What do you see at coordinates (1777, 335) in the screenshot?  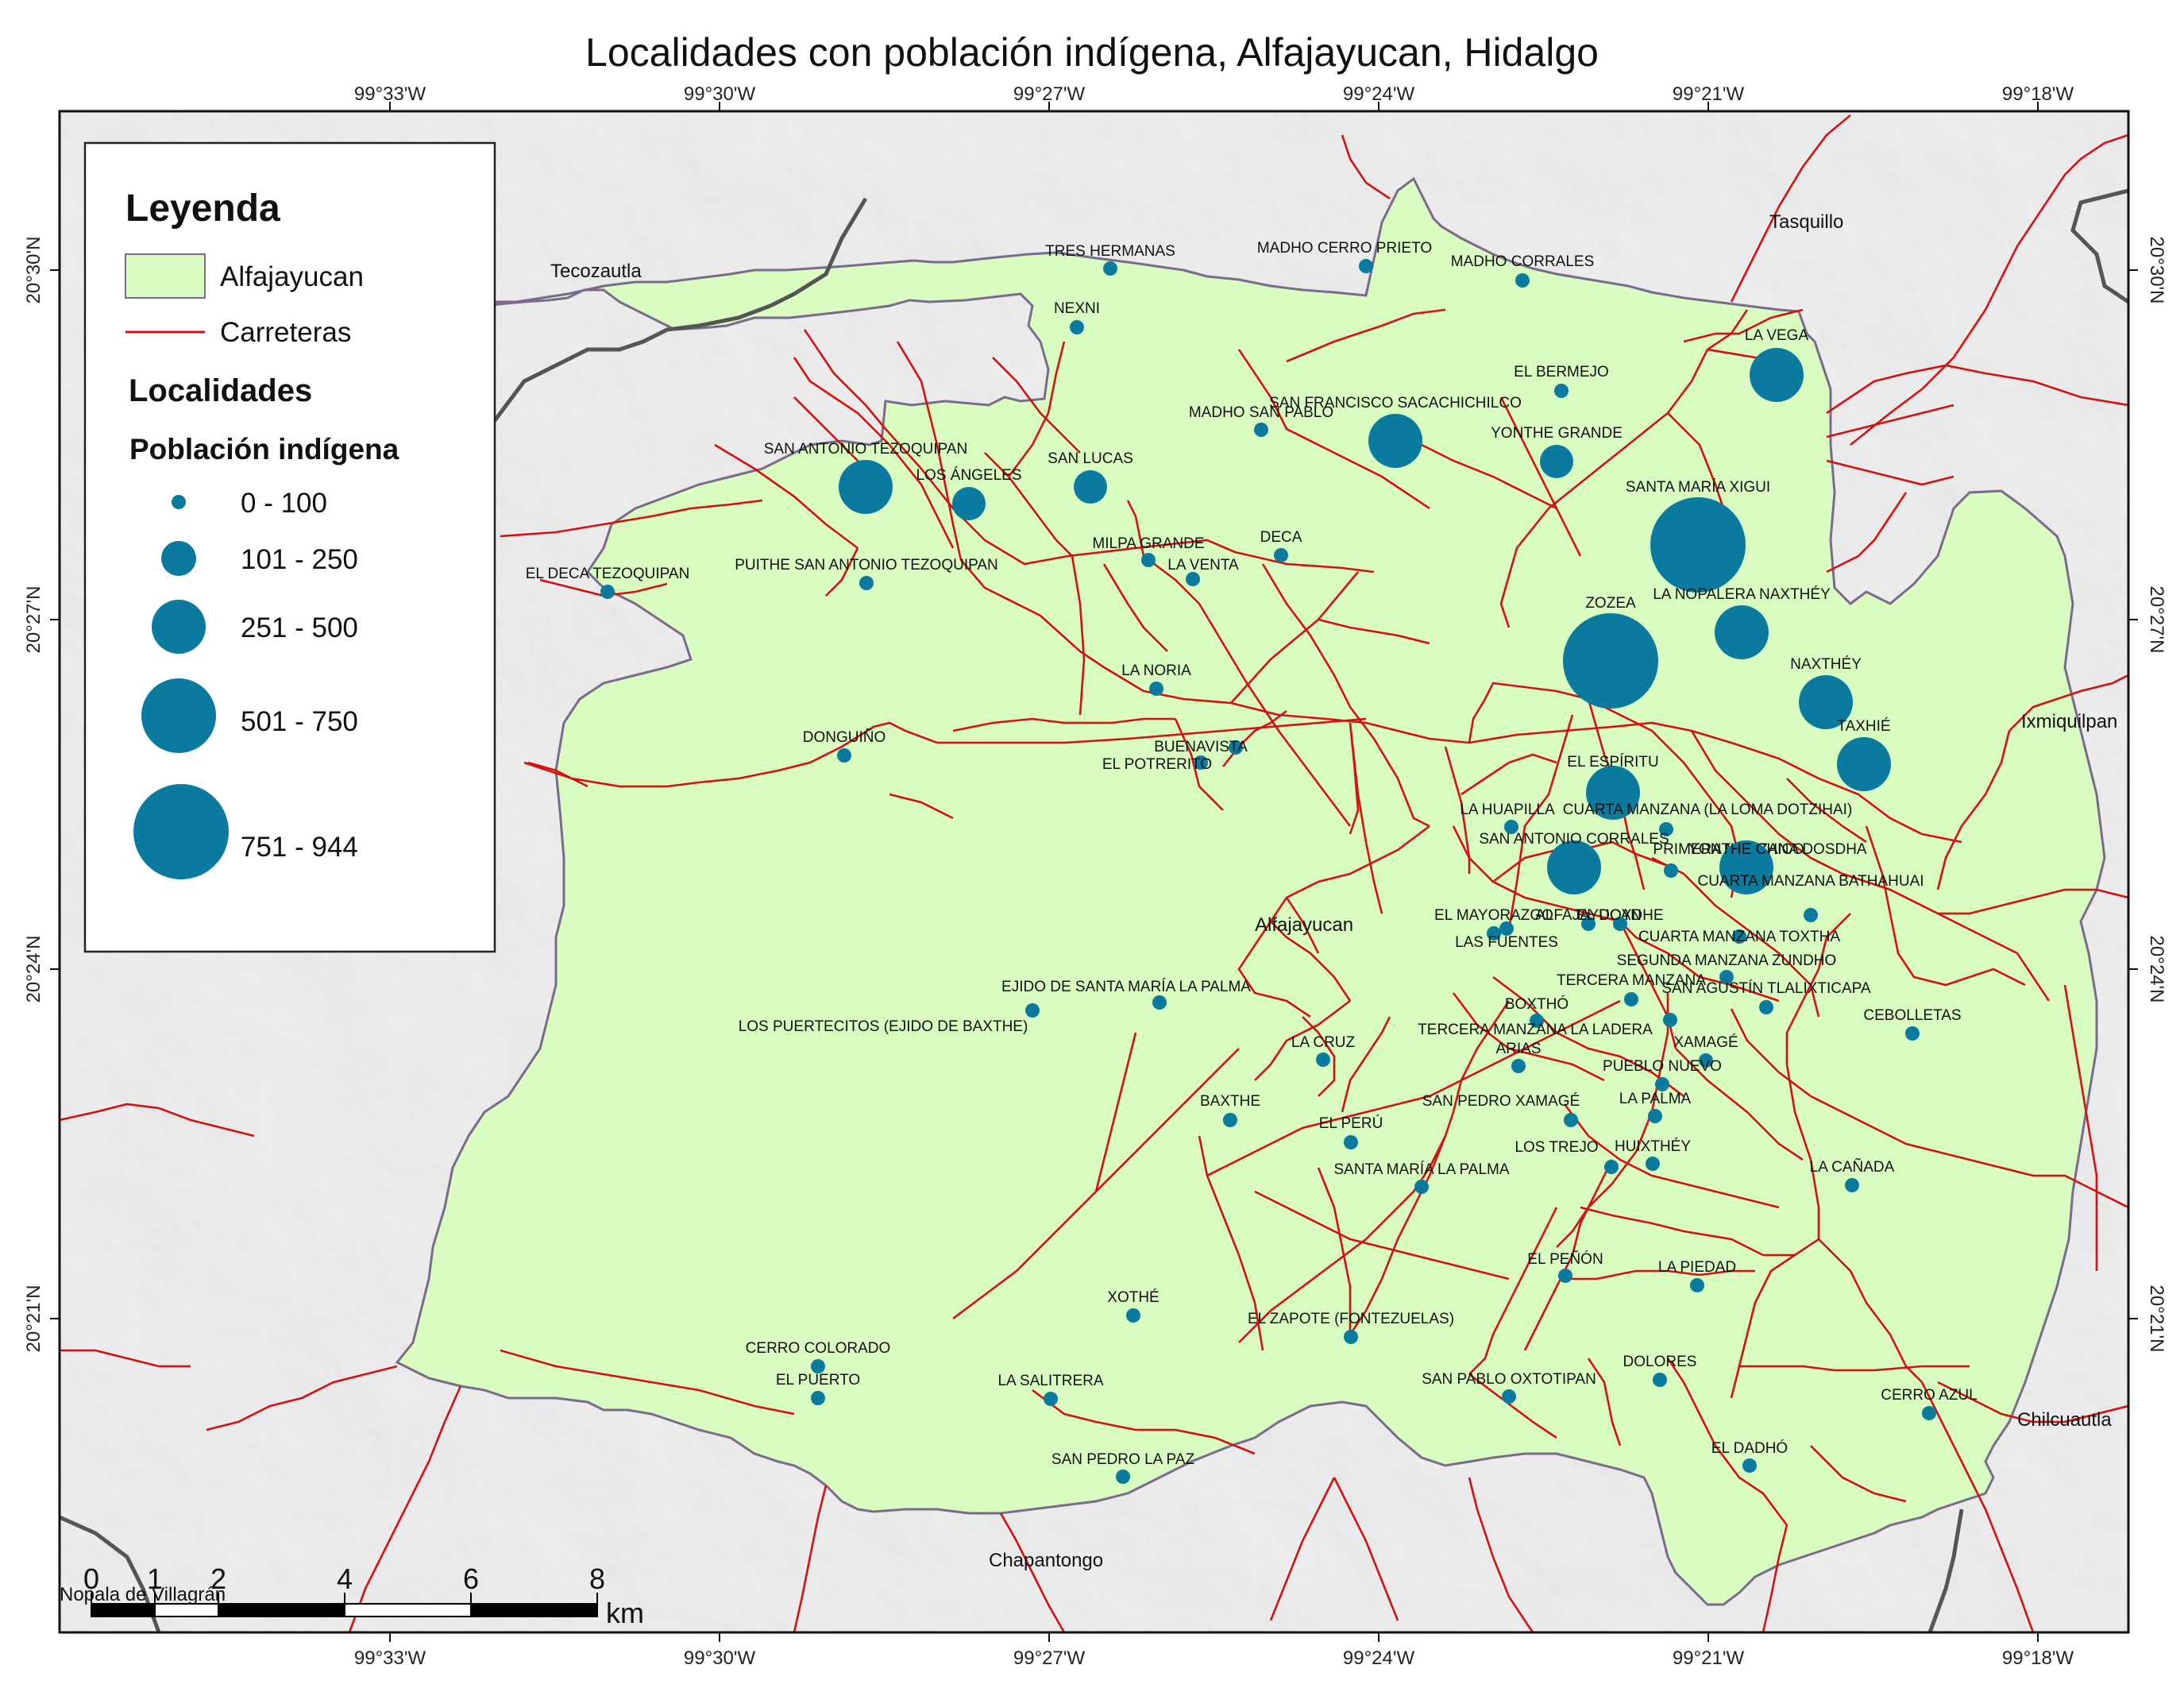 I see `locality-label: LA VEGA` at bounding box center [1777, 335].